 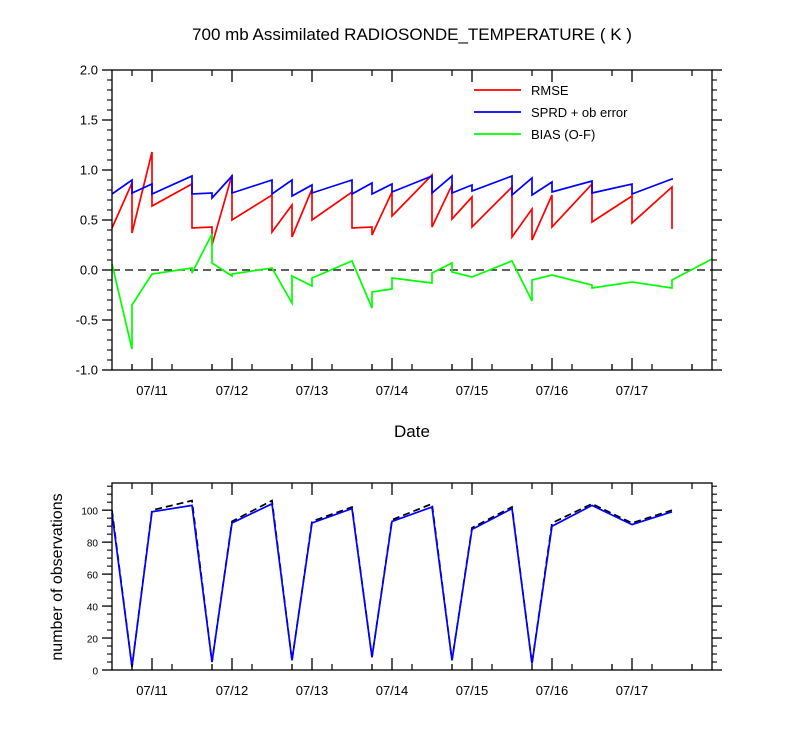 I want to click on bottom-x-tick-label: 07/12, so click(x=232, y=690).